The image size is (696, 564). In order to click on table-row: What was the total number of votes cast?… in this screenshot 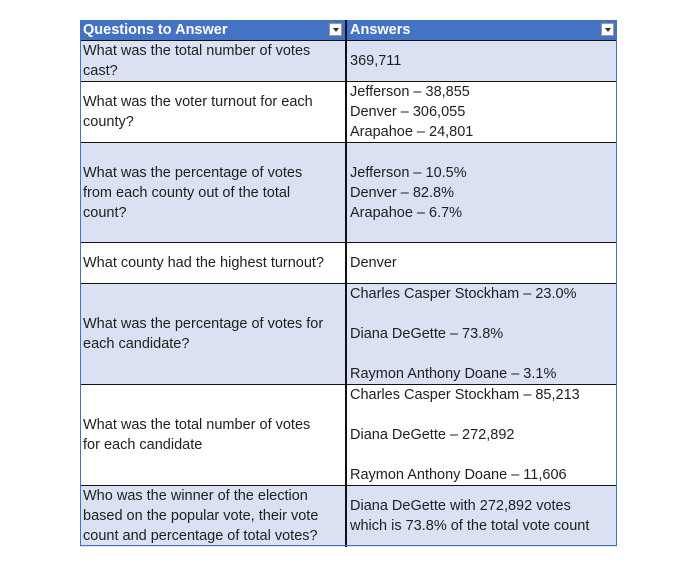, I will do `click(348, 61)`.